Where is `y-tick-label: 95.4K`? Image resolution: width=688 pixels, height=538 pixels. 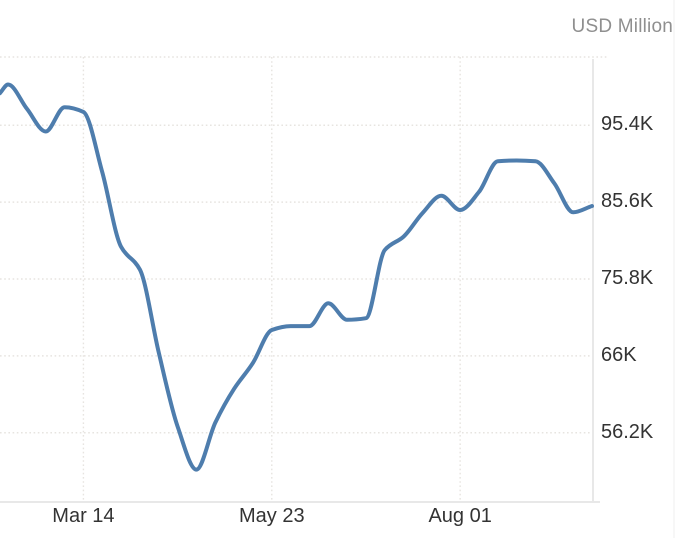 y-tick-label: 95.4K is located at coordinates (627, 124).